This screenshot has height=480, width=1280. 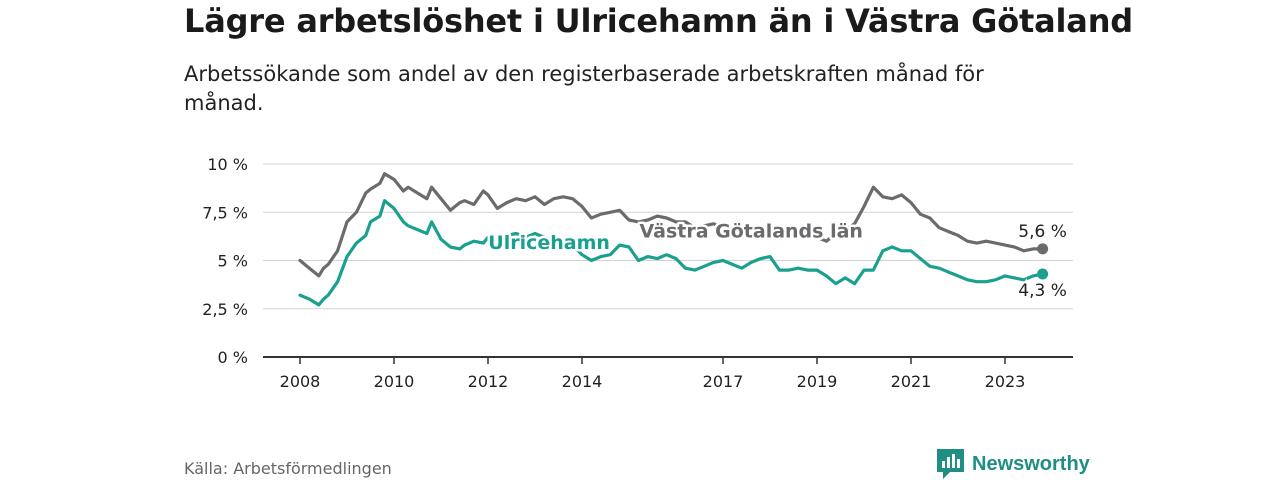 What do you see at coordinates (300, 381) in the screenshot?
I see `x-tick-label: 2008` at bounding box center [300, 381].